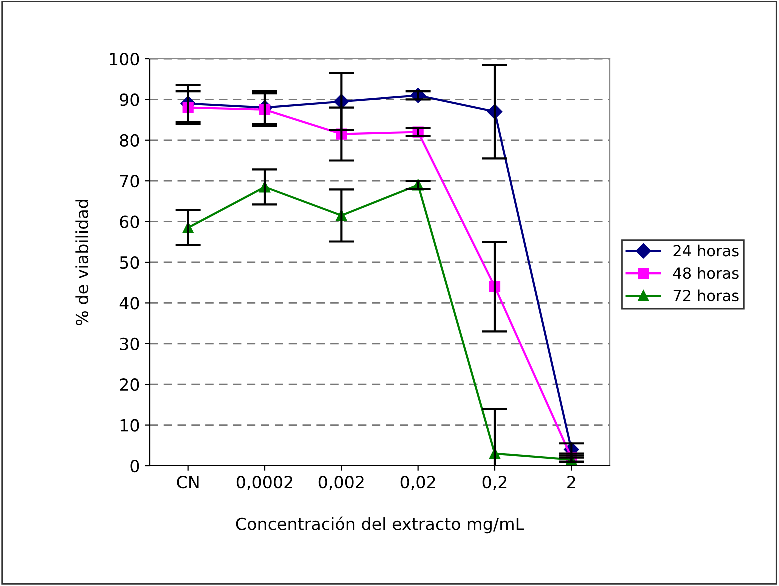 This screenshot has width=779, height=586. I want to click on legend-label: 72 horas, so click(706, 296).